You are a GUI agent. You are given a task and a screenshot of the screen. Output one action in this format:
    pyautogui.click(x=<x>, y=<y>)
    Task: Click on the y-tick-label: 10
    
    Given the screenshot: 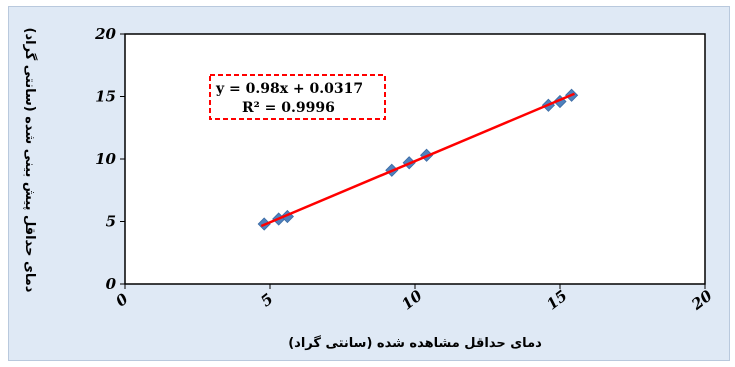 What is the action you would take?
    pyautogui.click(x=105, y=159)
    